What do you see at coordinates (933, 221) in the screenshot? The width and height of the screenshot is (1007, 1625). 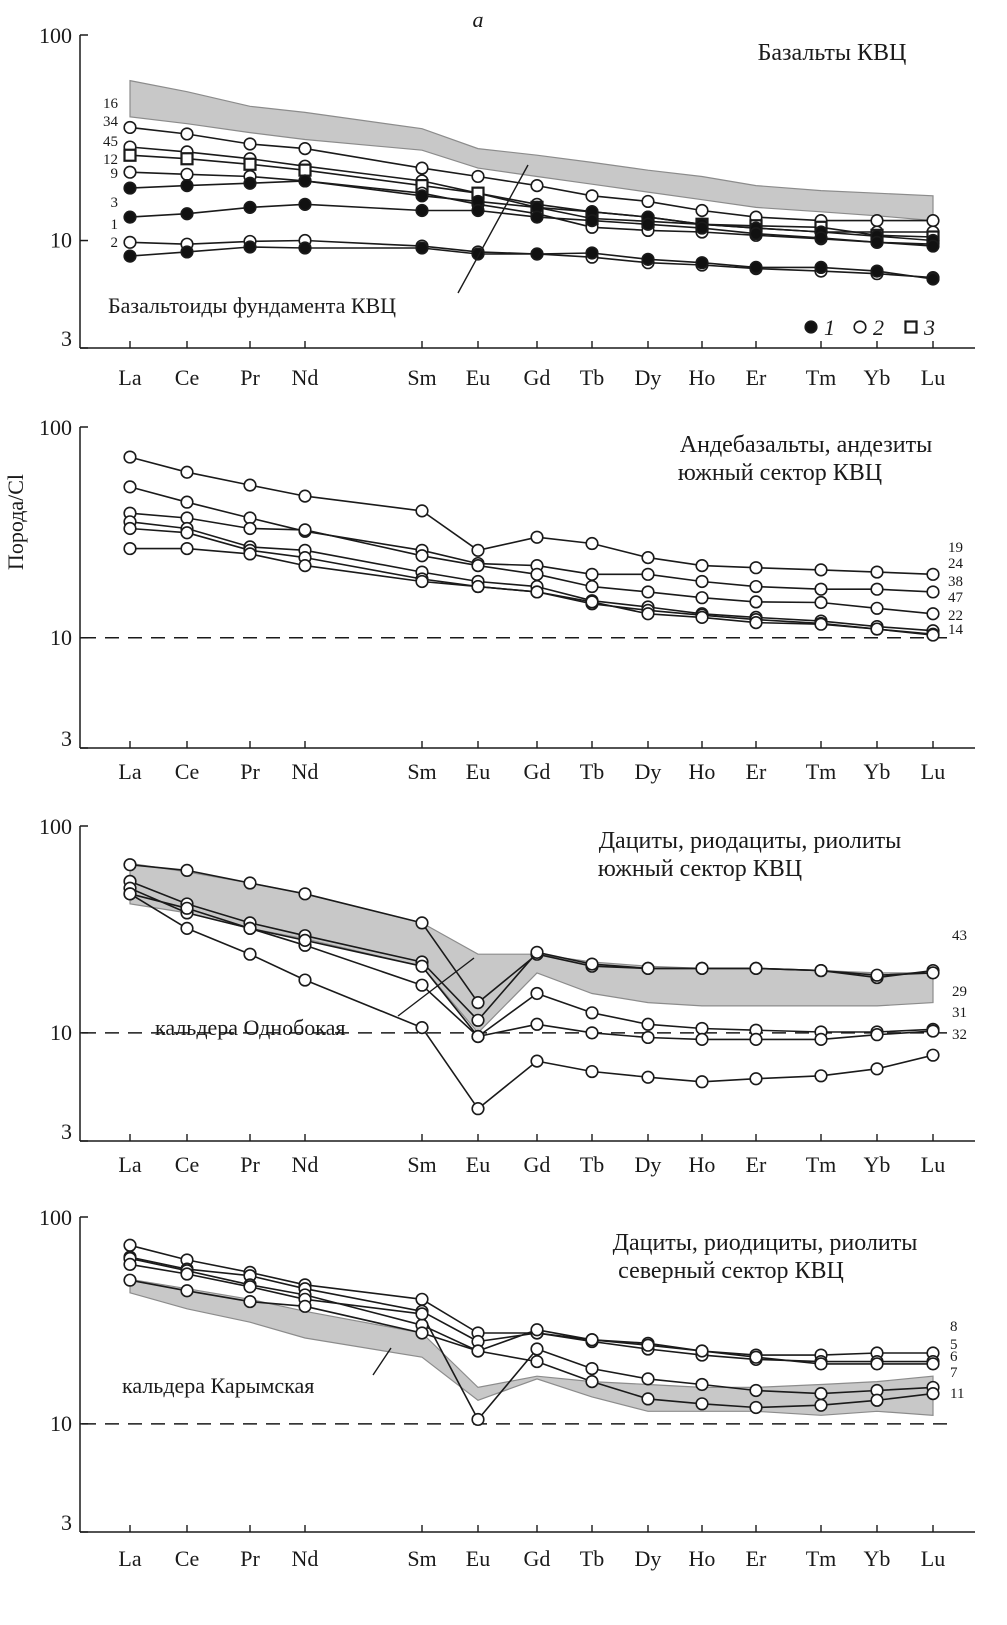 I see `data-point-16-lu` at bounding box center [933, 221].